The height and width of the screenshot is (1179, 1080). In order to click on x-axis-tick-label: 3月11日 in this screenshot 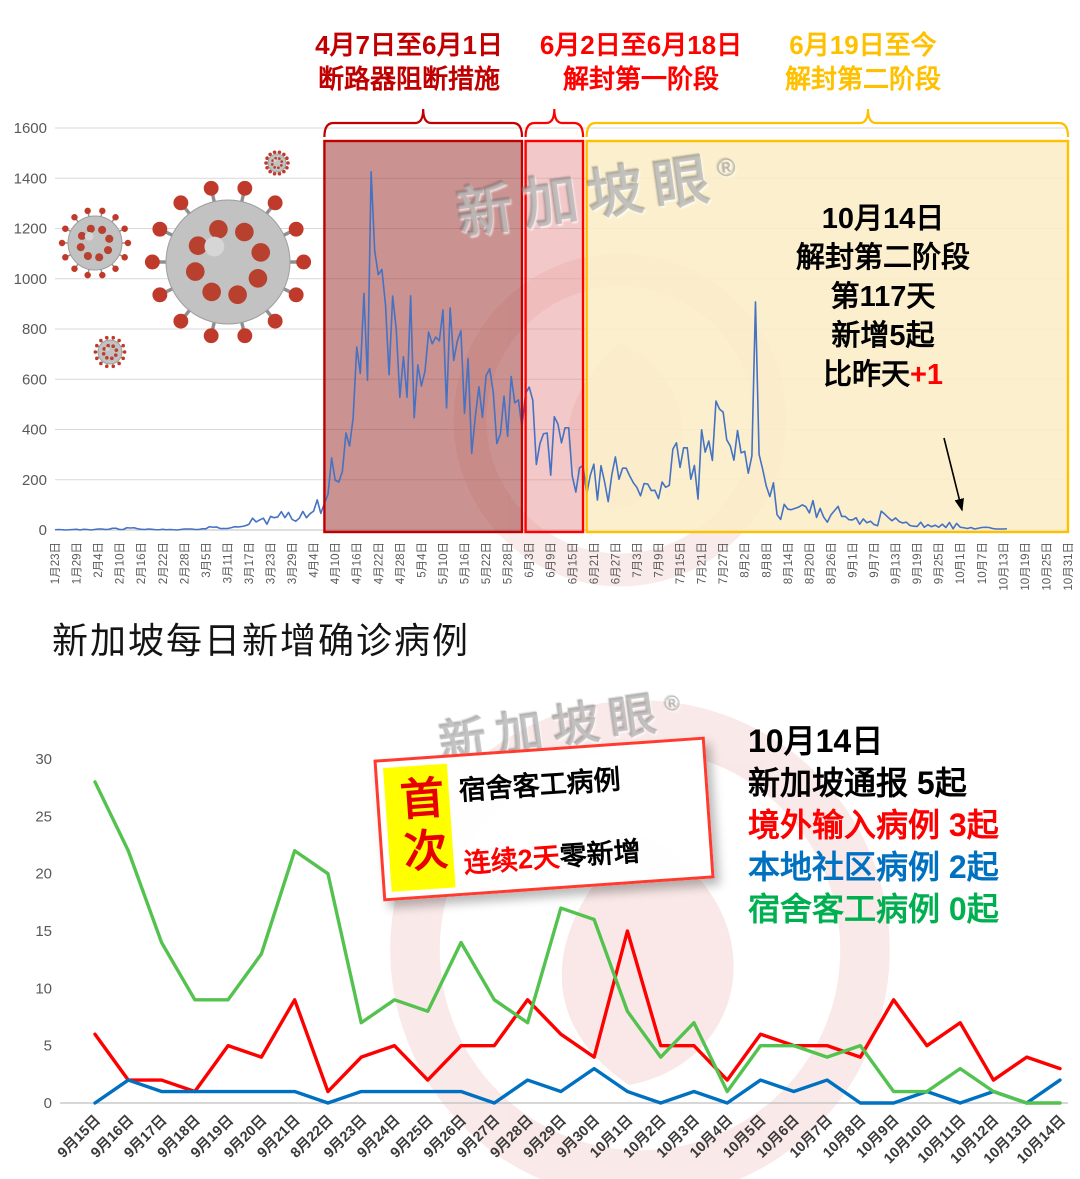, I will do `click(228, 562)`.